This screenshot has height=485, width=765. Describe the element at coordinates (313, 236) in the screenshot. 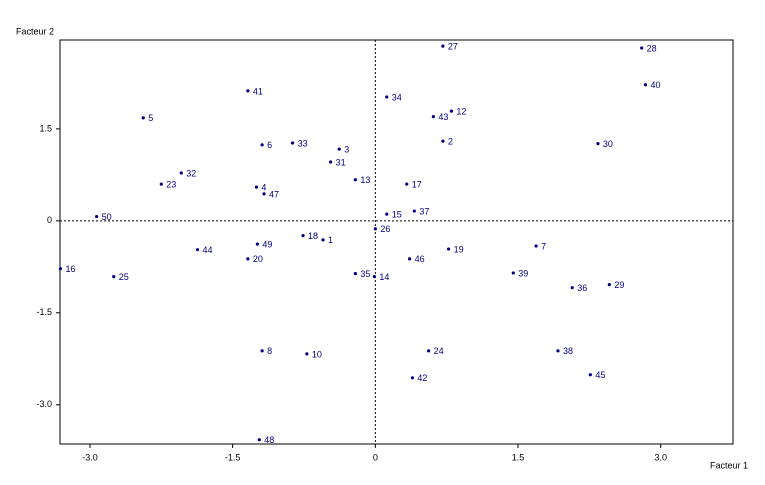

I see `point-label: 18` at that location.